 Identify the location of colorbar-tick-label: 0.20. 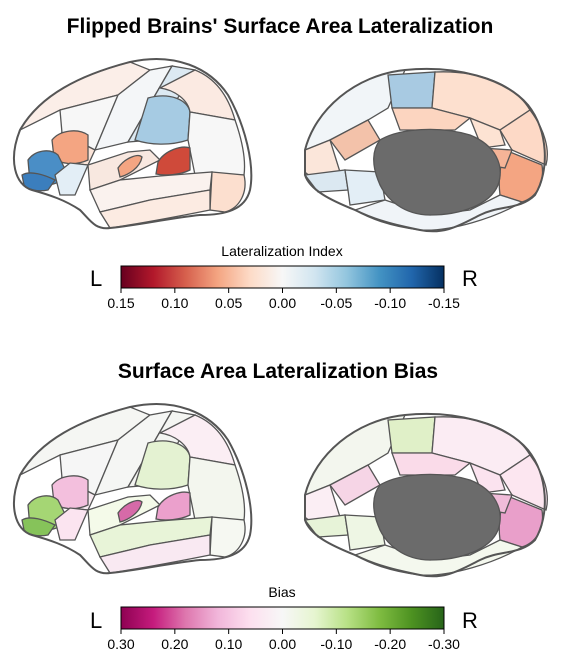
(174, 644).